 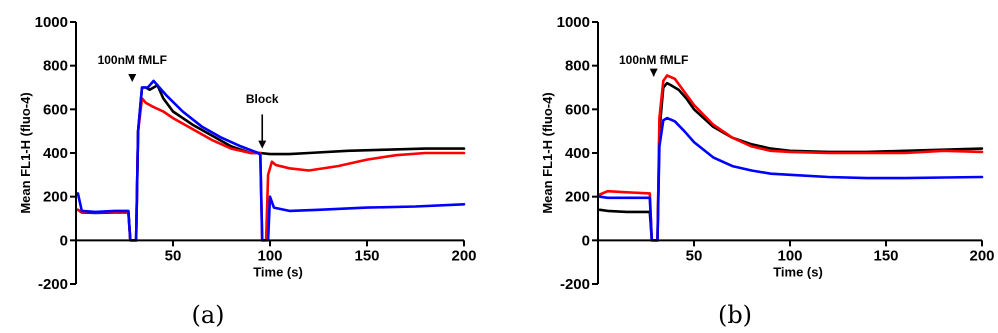 What do you see at coordinates (735, 315) in the screenshot?
I see `panel-label-b: (b)` at bounding box center [735, 315].